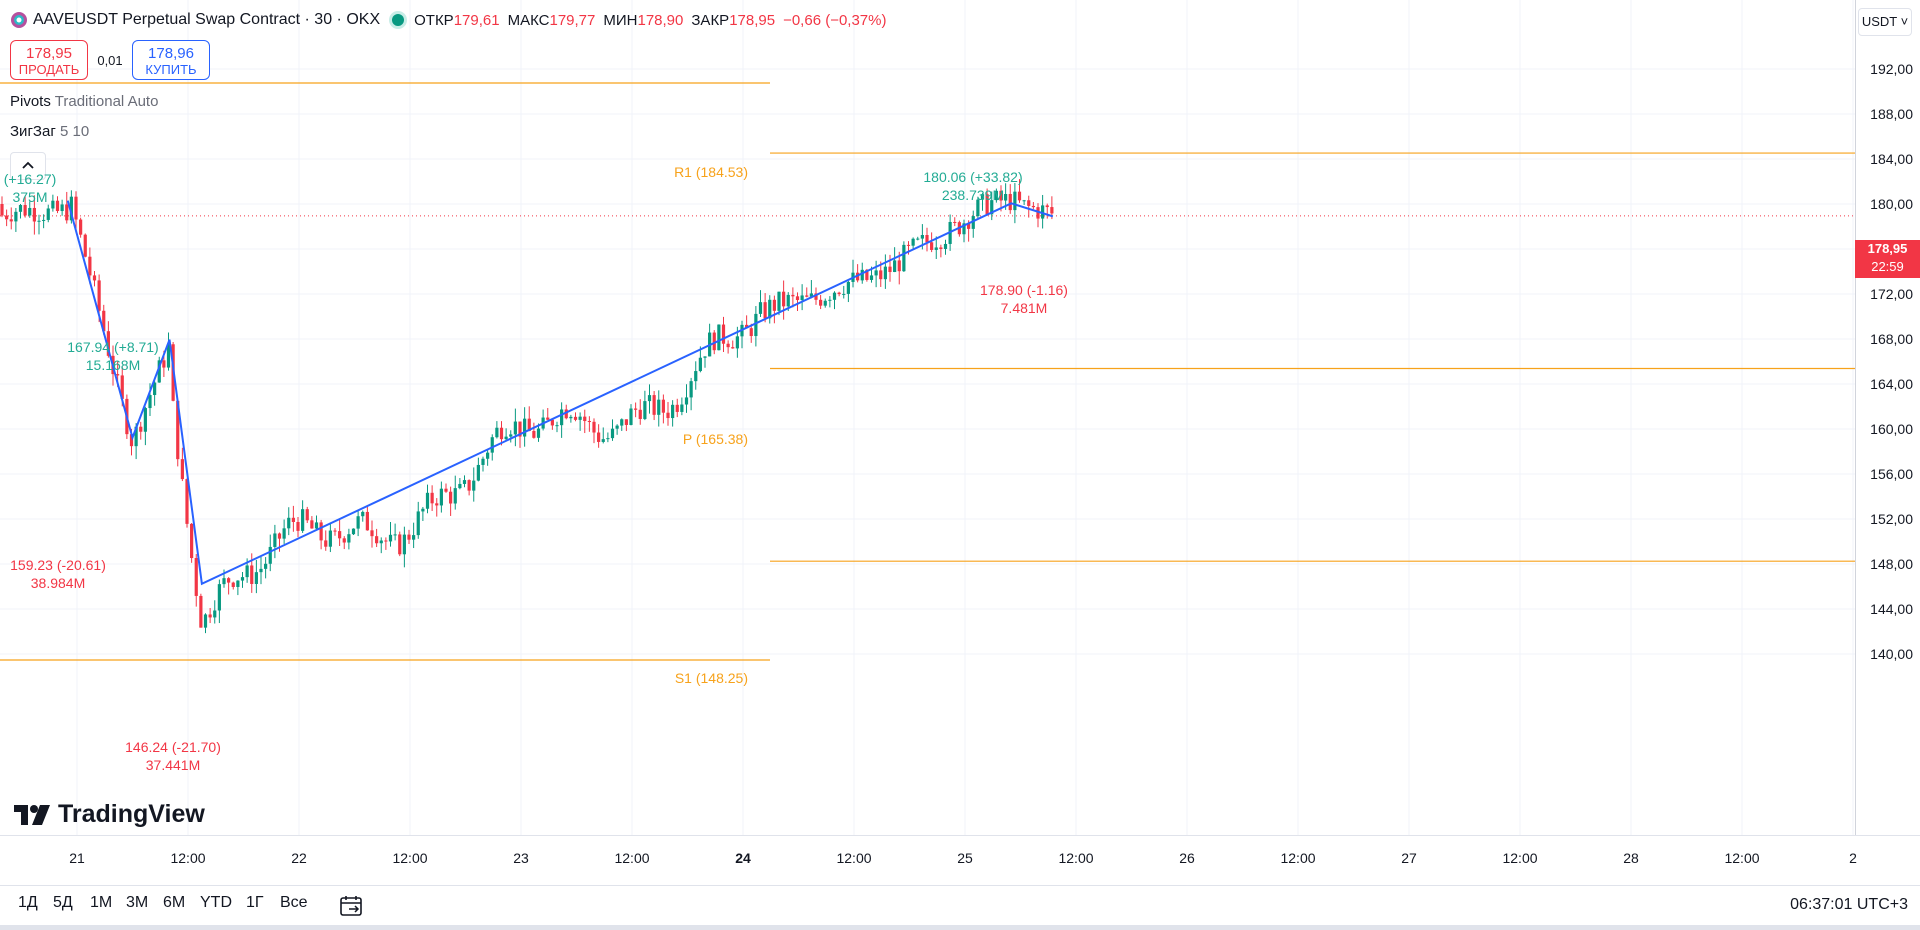 The height and width of the screenshot is (930, 1920). What do you see at coordinates (84, 101) in the screenshot?
I see `pivots-legend: Pivots Traditional Auto` at bounding box center [84, 101].